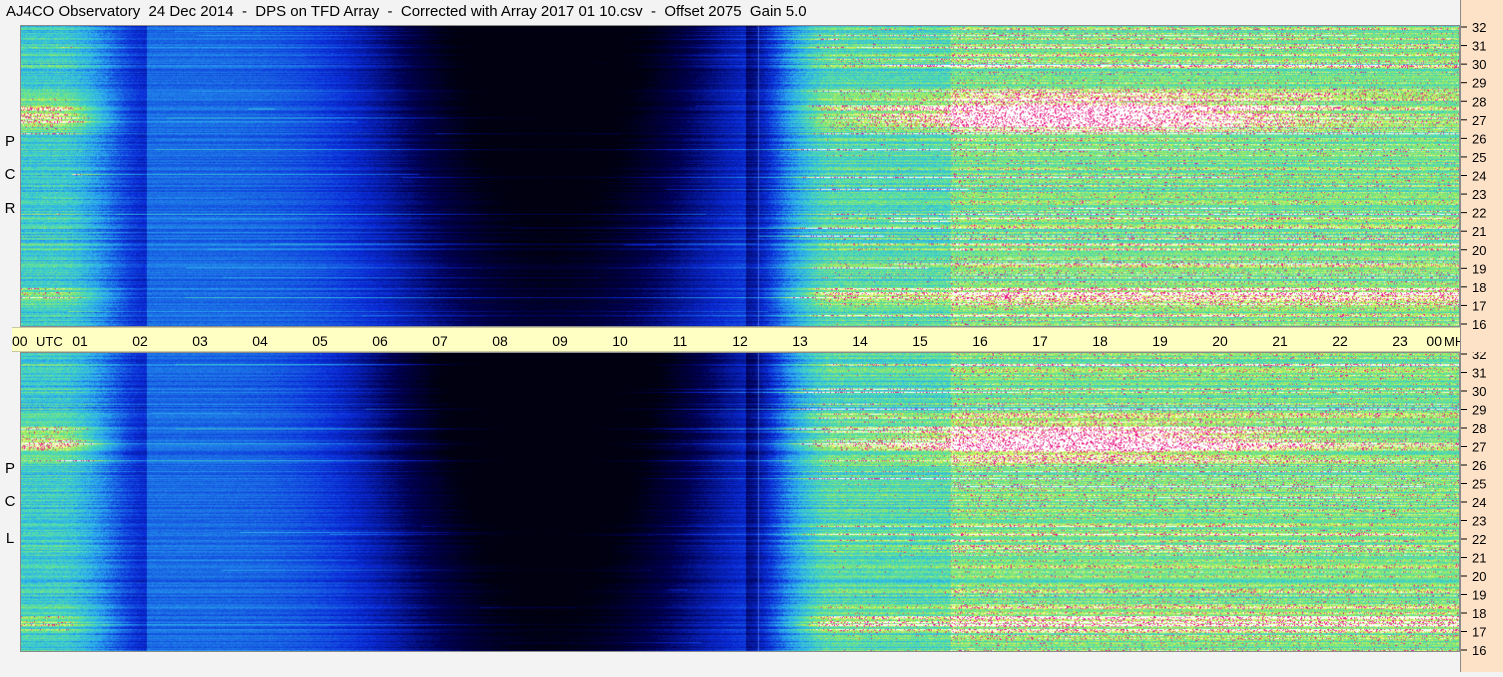 The width and height of the screenshot is (1503, 677). Describe the element at coordinates (1479, 101) in the screenshot. I see `rcp-freq-label: 28` at that location.